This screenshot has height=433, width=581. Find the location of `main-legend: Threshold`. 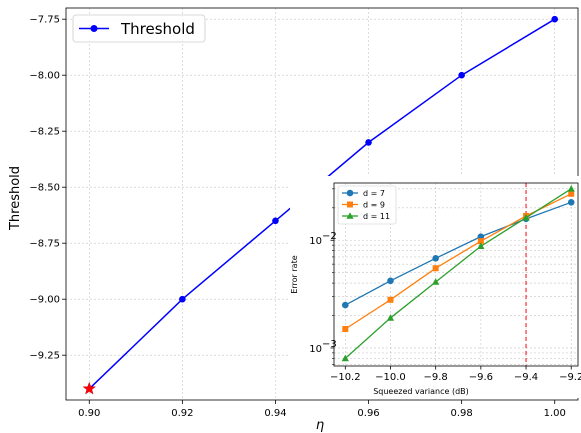

main-legend: Threshold is located at coordinates (139, 28).